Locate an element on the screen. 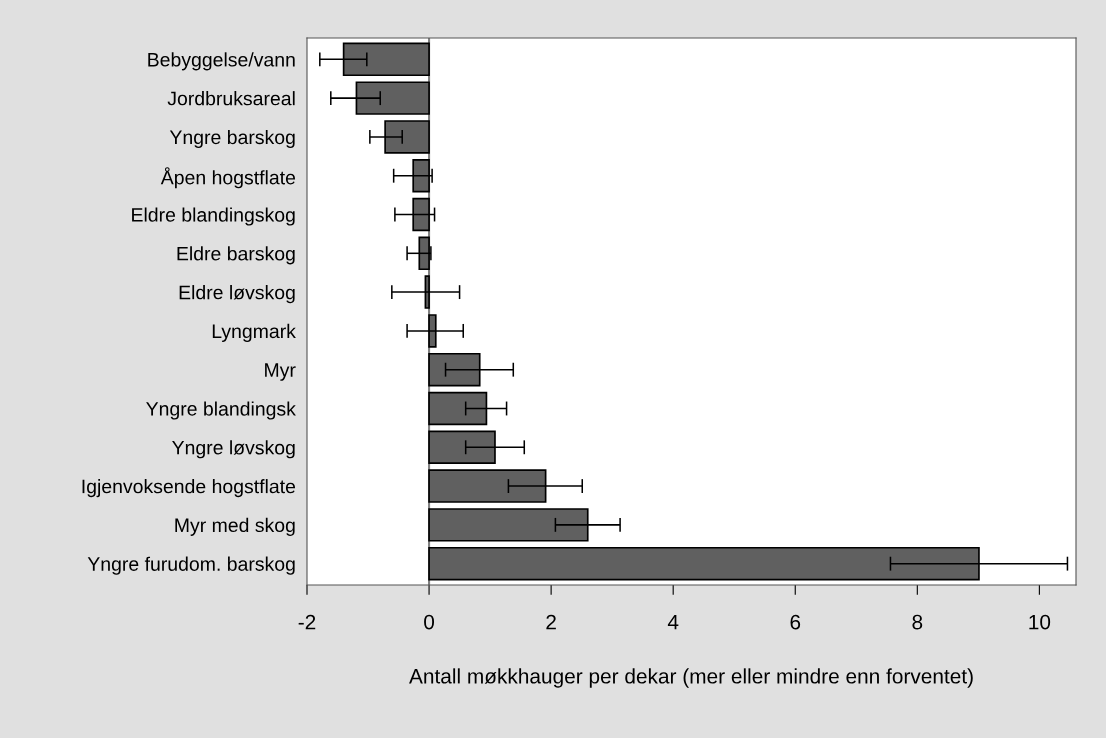  y-tick-label: Yngre blandingsk is located at coordinates (221, 410).